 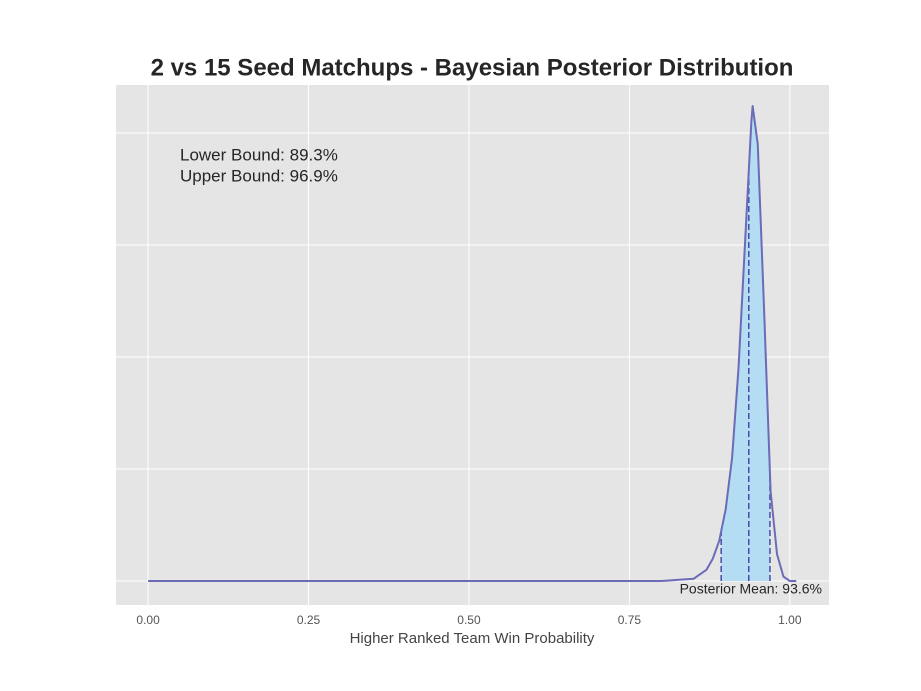 I want to click on credible-interval-area, so click(x=745, y=344).